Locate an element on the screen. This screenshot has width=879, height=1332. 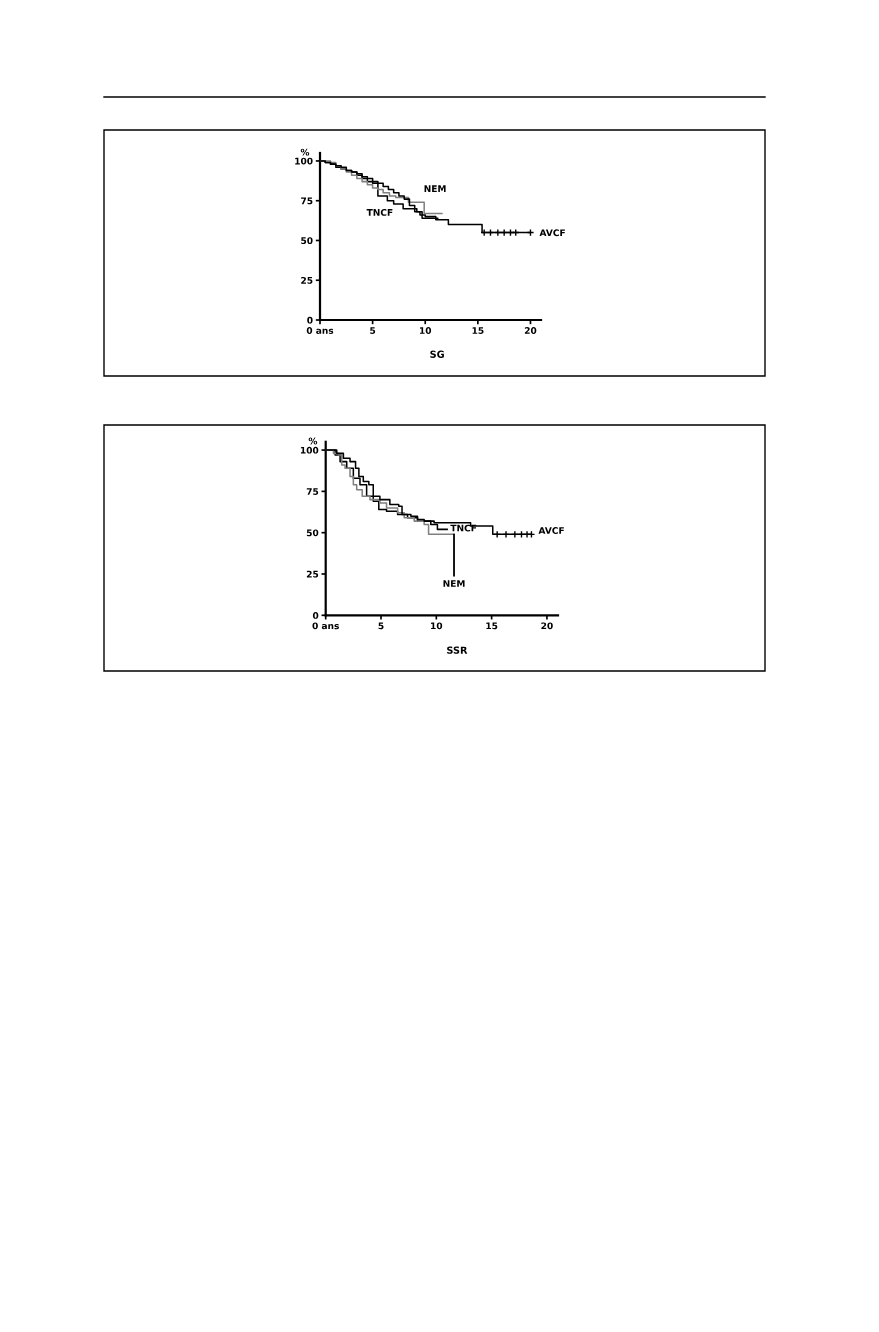
text: NEM is located at coordinates (454, 583).